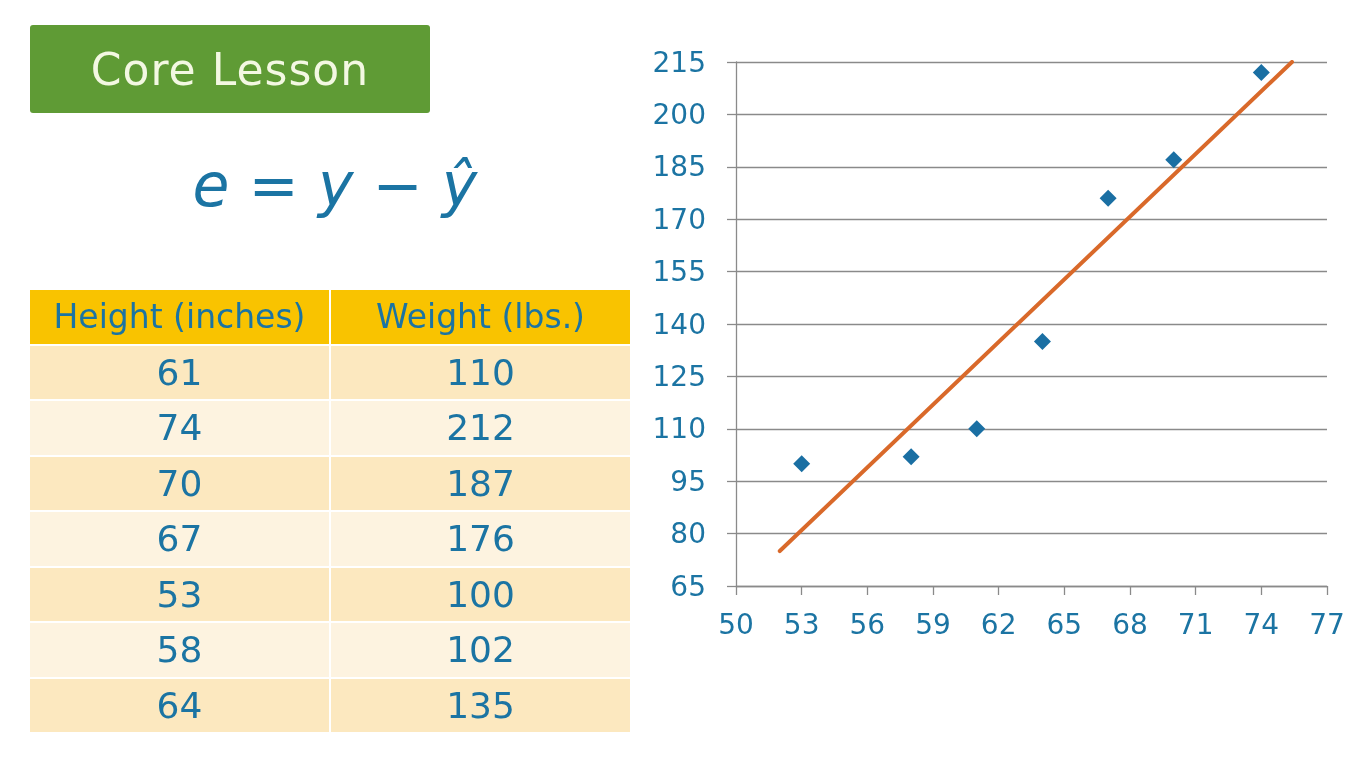 Image resolution: width=1366 pixels, height=768 pixels. I want to click on text: 64, so click(179, 705).